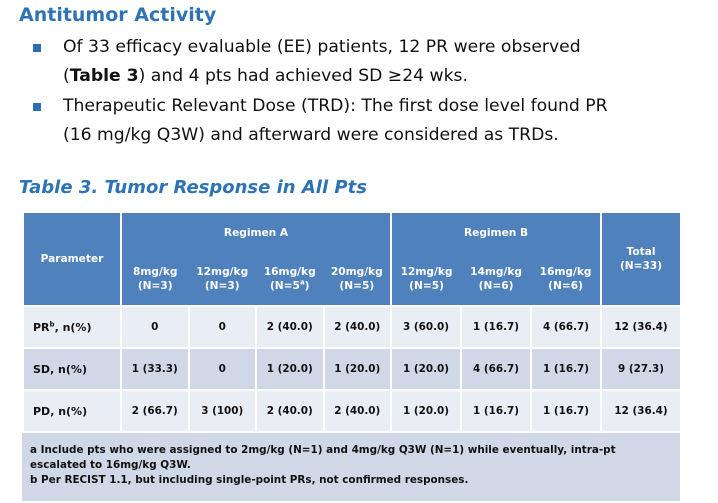  What do you see at coordinates (641, 266) in the screenshot?
I see `total-header-n: (N=33)` at bounding box center [641, 266].